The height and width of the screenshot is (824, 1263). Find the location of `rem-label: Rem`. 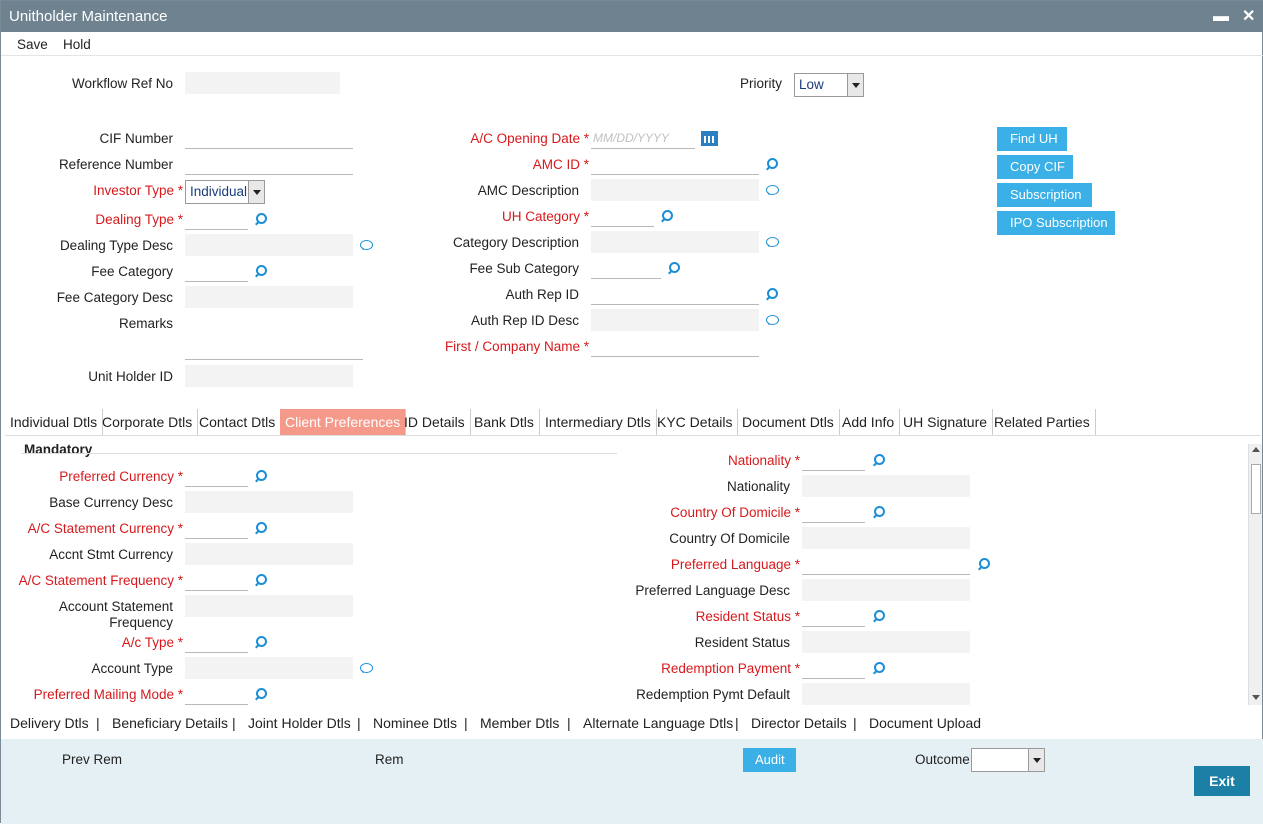

rem-label: Rem is located at coordinates (389, 759).